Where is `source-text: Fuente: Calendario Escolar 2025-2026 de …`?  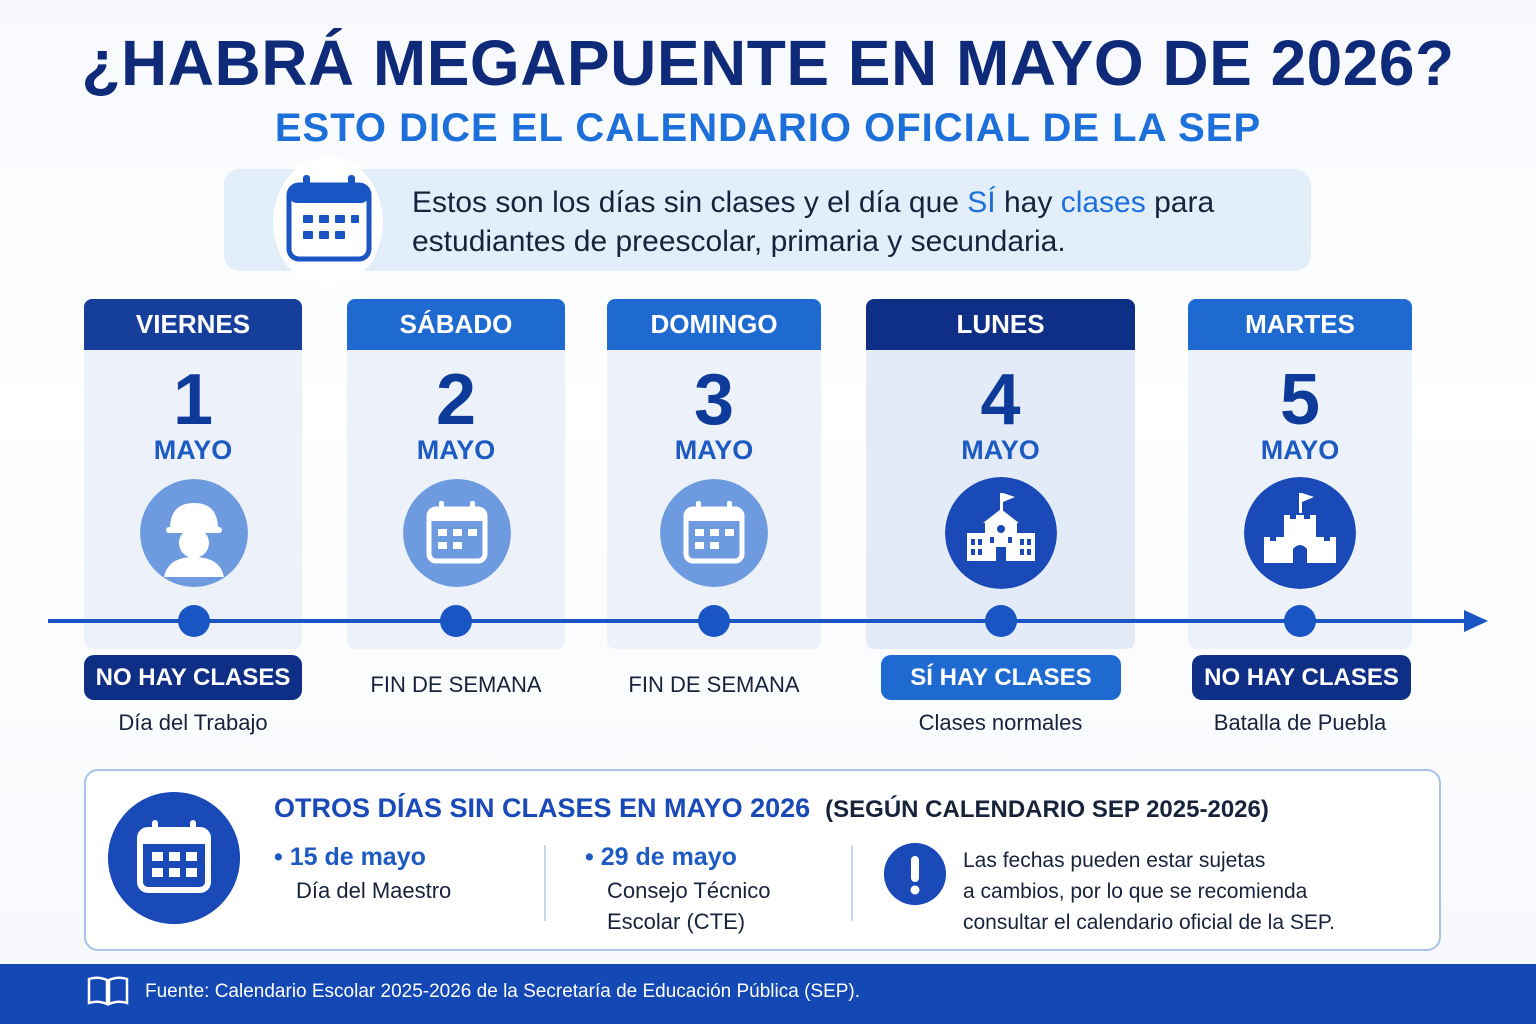 source-text: Fuente: Calendario Escolar 2025-2026 de … is located at coordinates (503, 991).